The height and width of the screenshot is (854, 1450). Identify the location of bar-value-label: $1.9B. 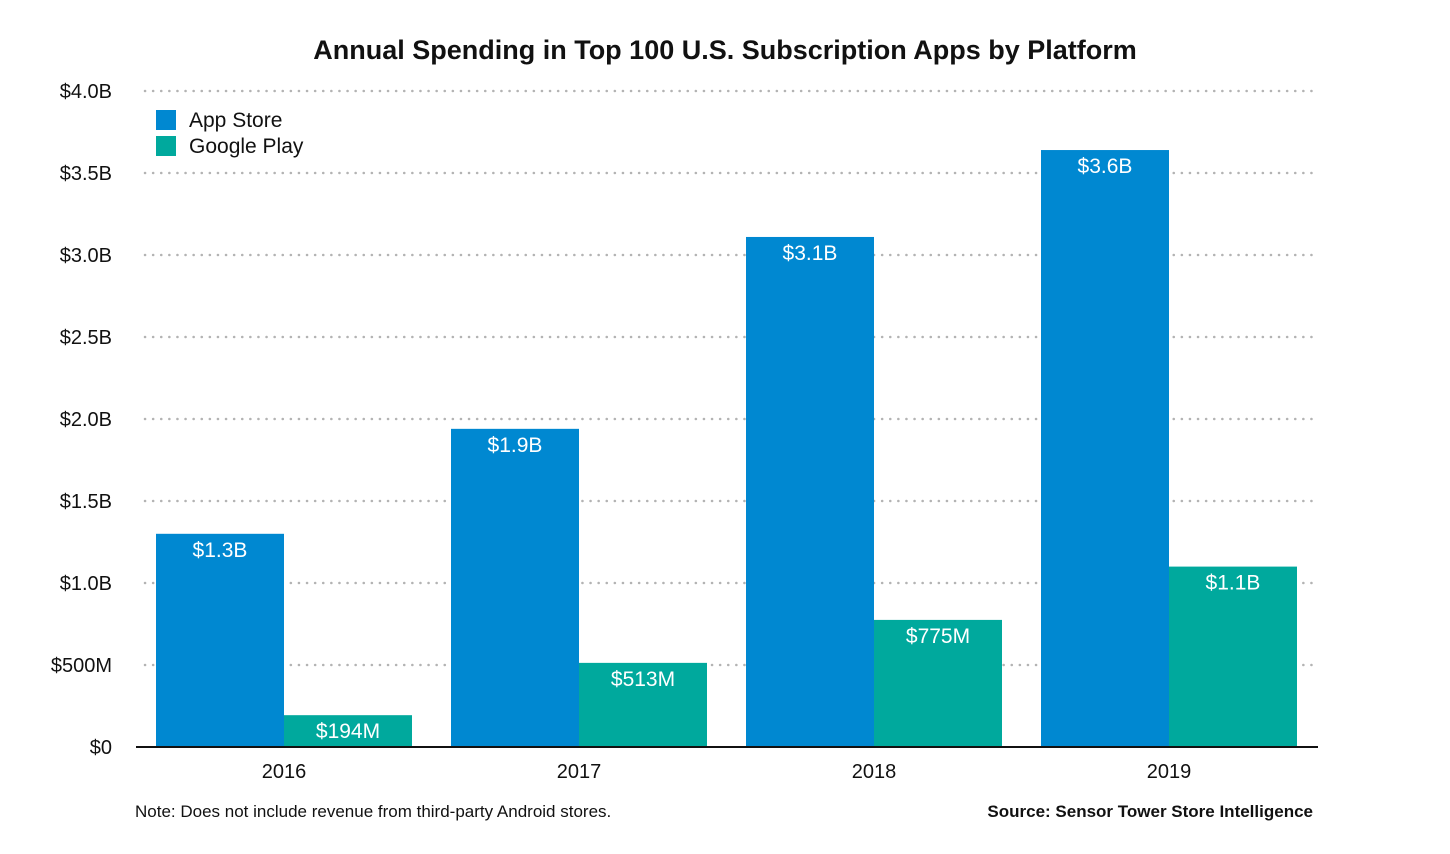
(515, 445).